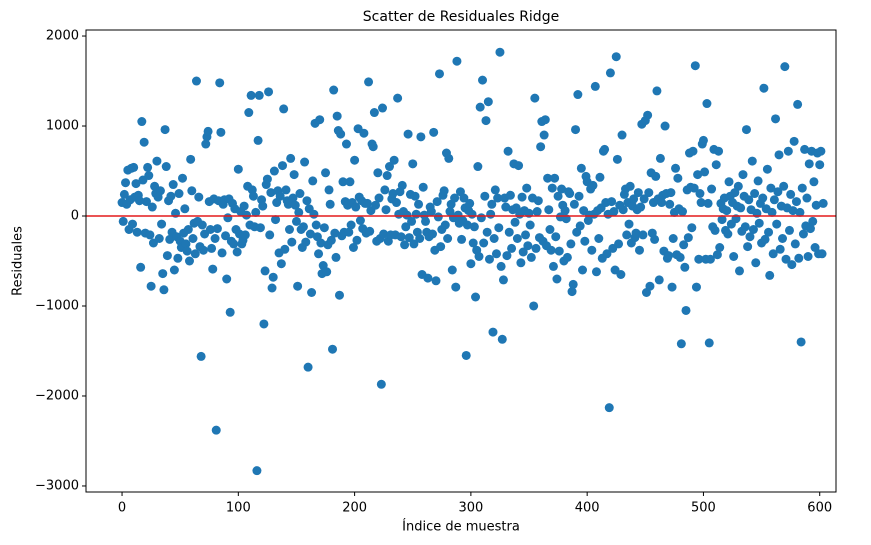 The height and width of the screenshot is (545, 871). I want to click on x-tick-label: 500, so click(703, 508).